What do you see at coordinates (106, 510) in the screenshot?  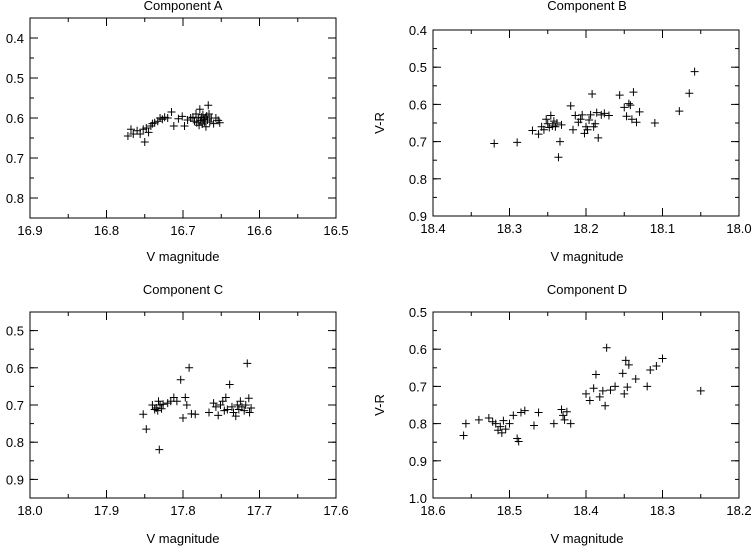 I see `x-tick-label: 17.9` at bounding box center [106, 510].